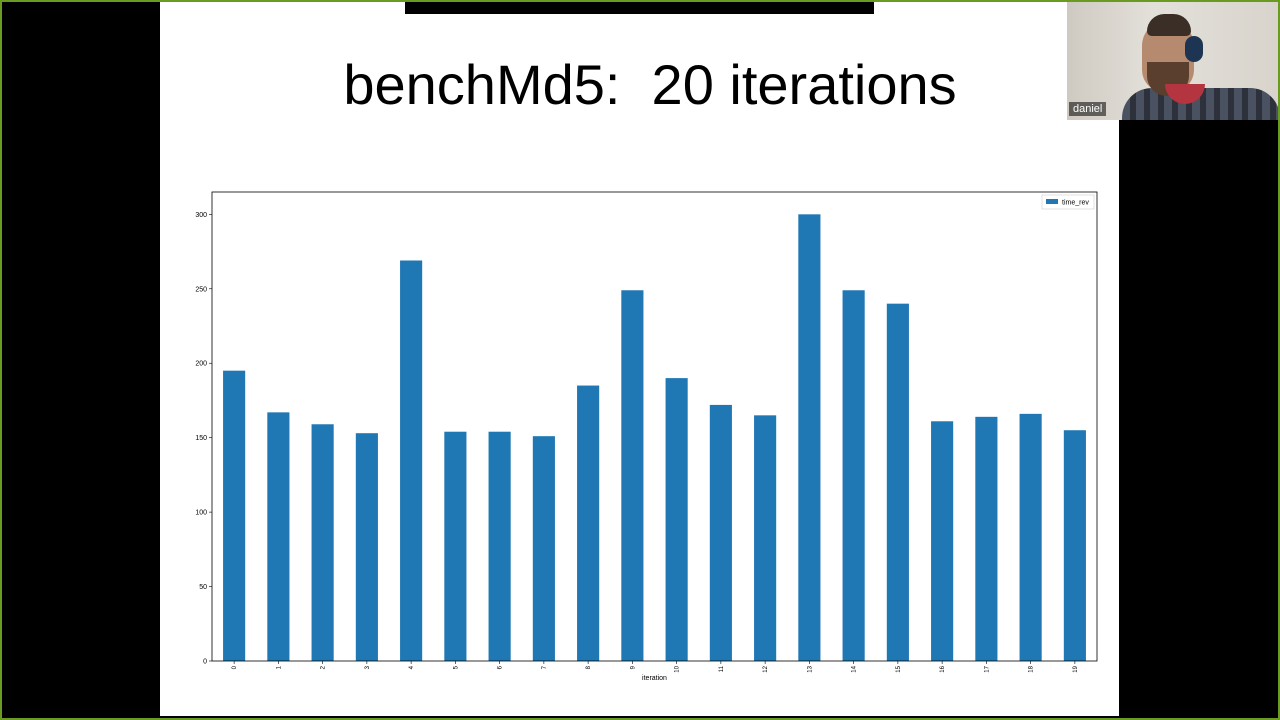 The height and width of the screenshot is (720, 1280). Describe the element at coordinates (855, 668) in the screenshot. I see `x-tick-label-14: 14` at that location.